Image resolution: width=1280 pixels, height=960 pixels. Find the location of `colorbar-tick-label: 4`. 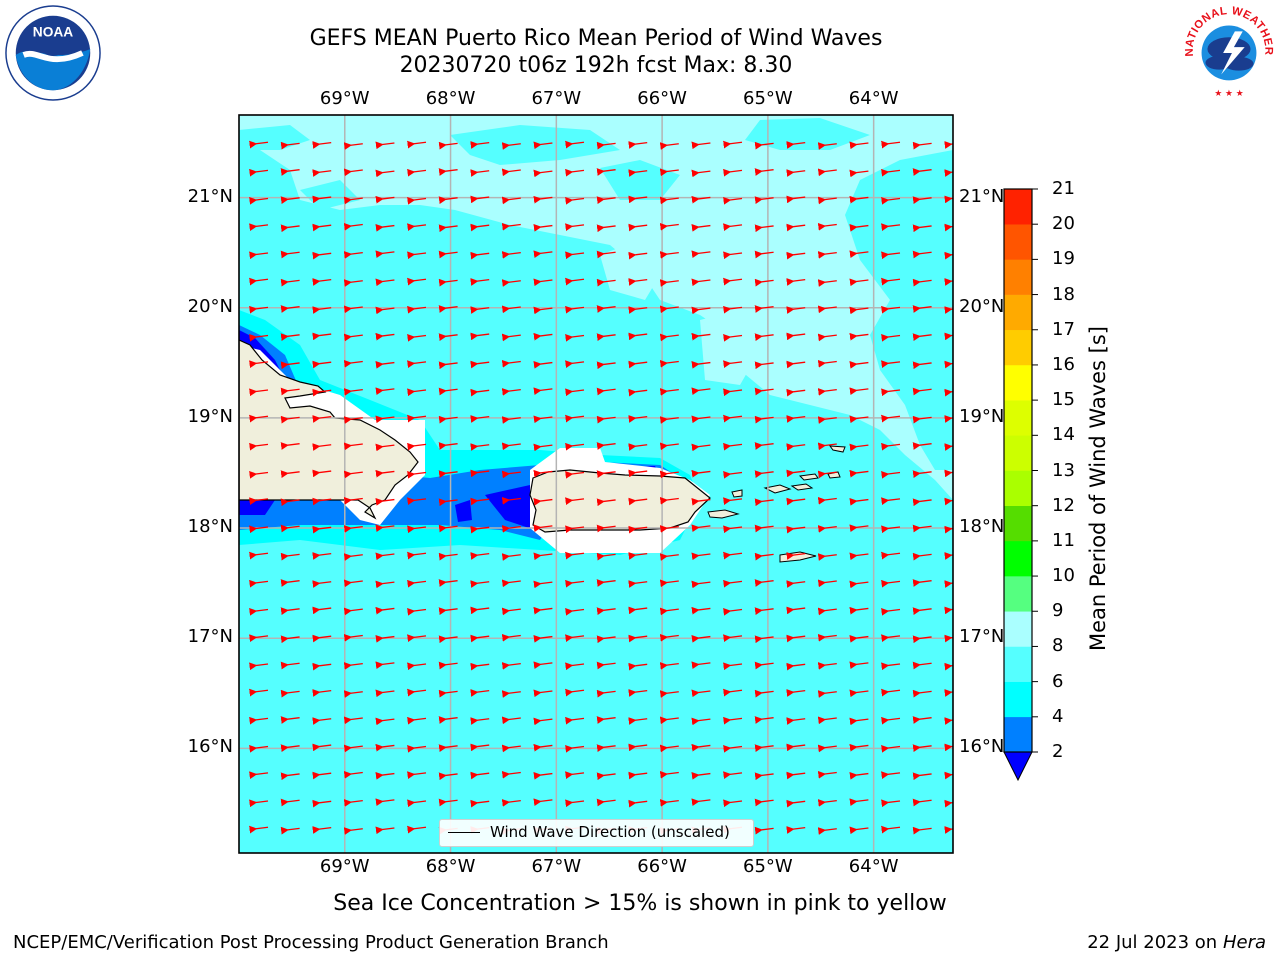

colorbar-tick-label: 4 is located at coordinates (1058, 716).